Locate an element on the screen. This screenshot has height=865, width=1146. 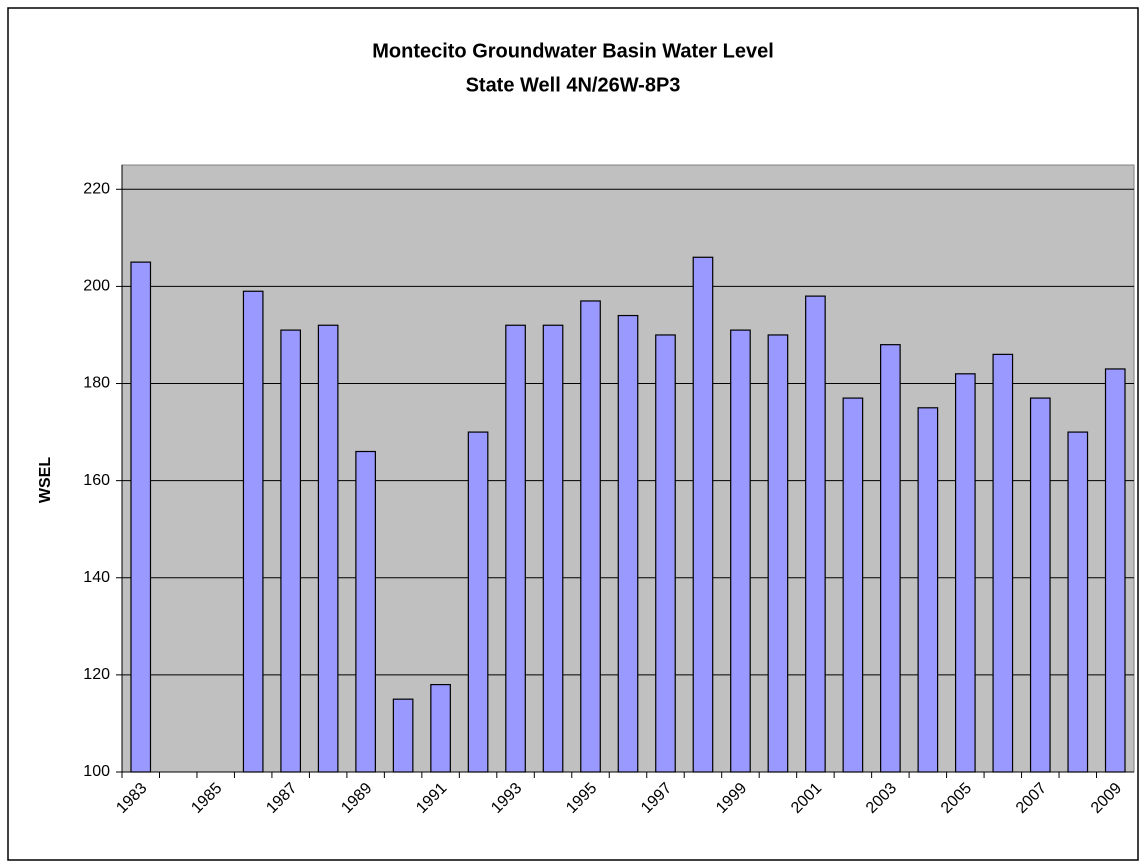
y-tick-label: 200 is located at coordinates (96, 286).